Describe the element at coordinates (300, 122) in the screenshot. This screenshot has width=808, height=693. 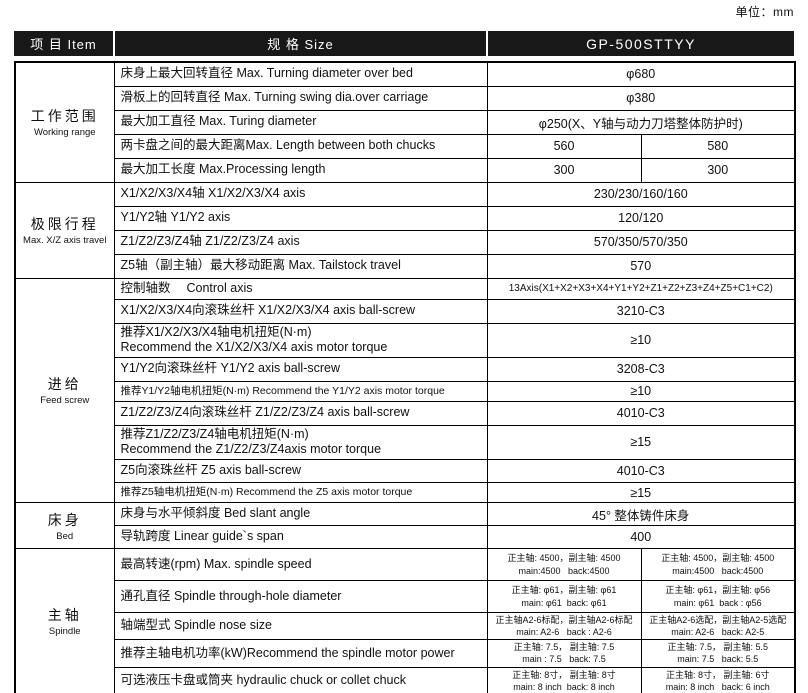
I see `spec-label: 最大加工直径 Max. Turing diameter` at that location.